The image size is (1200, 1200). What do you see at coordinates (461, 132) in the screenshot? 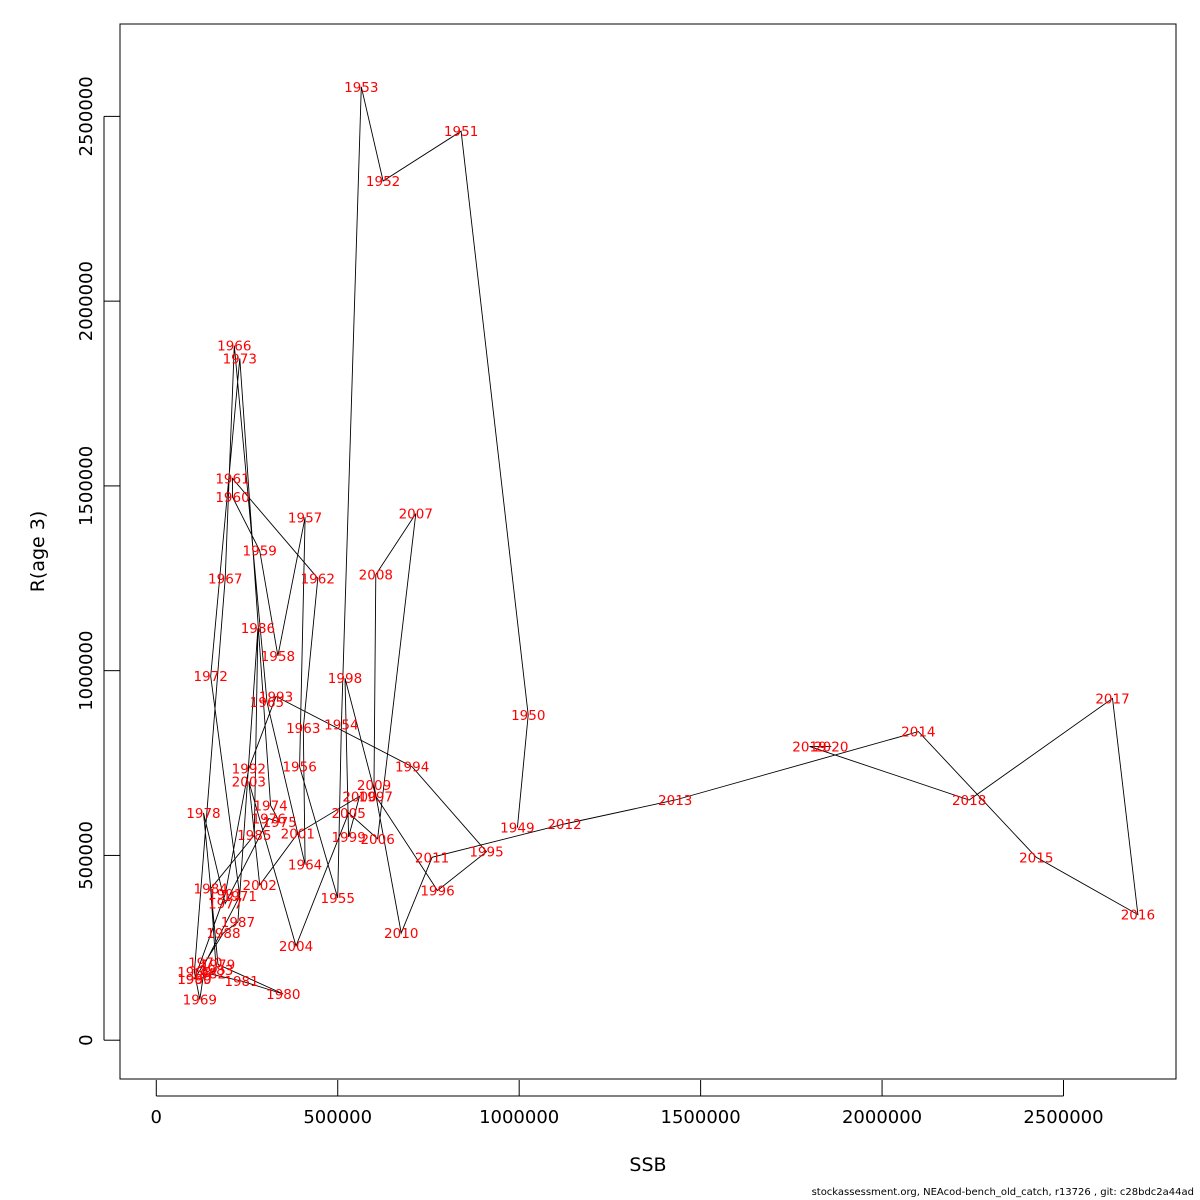
I see `year-label-1951: 1951` at bounding box center [461, 132].